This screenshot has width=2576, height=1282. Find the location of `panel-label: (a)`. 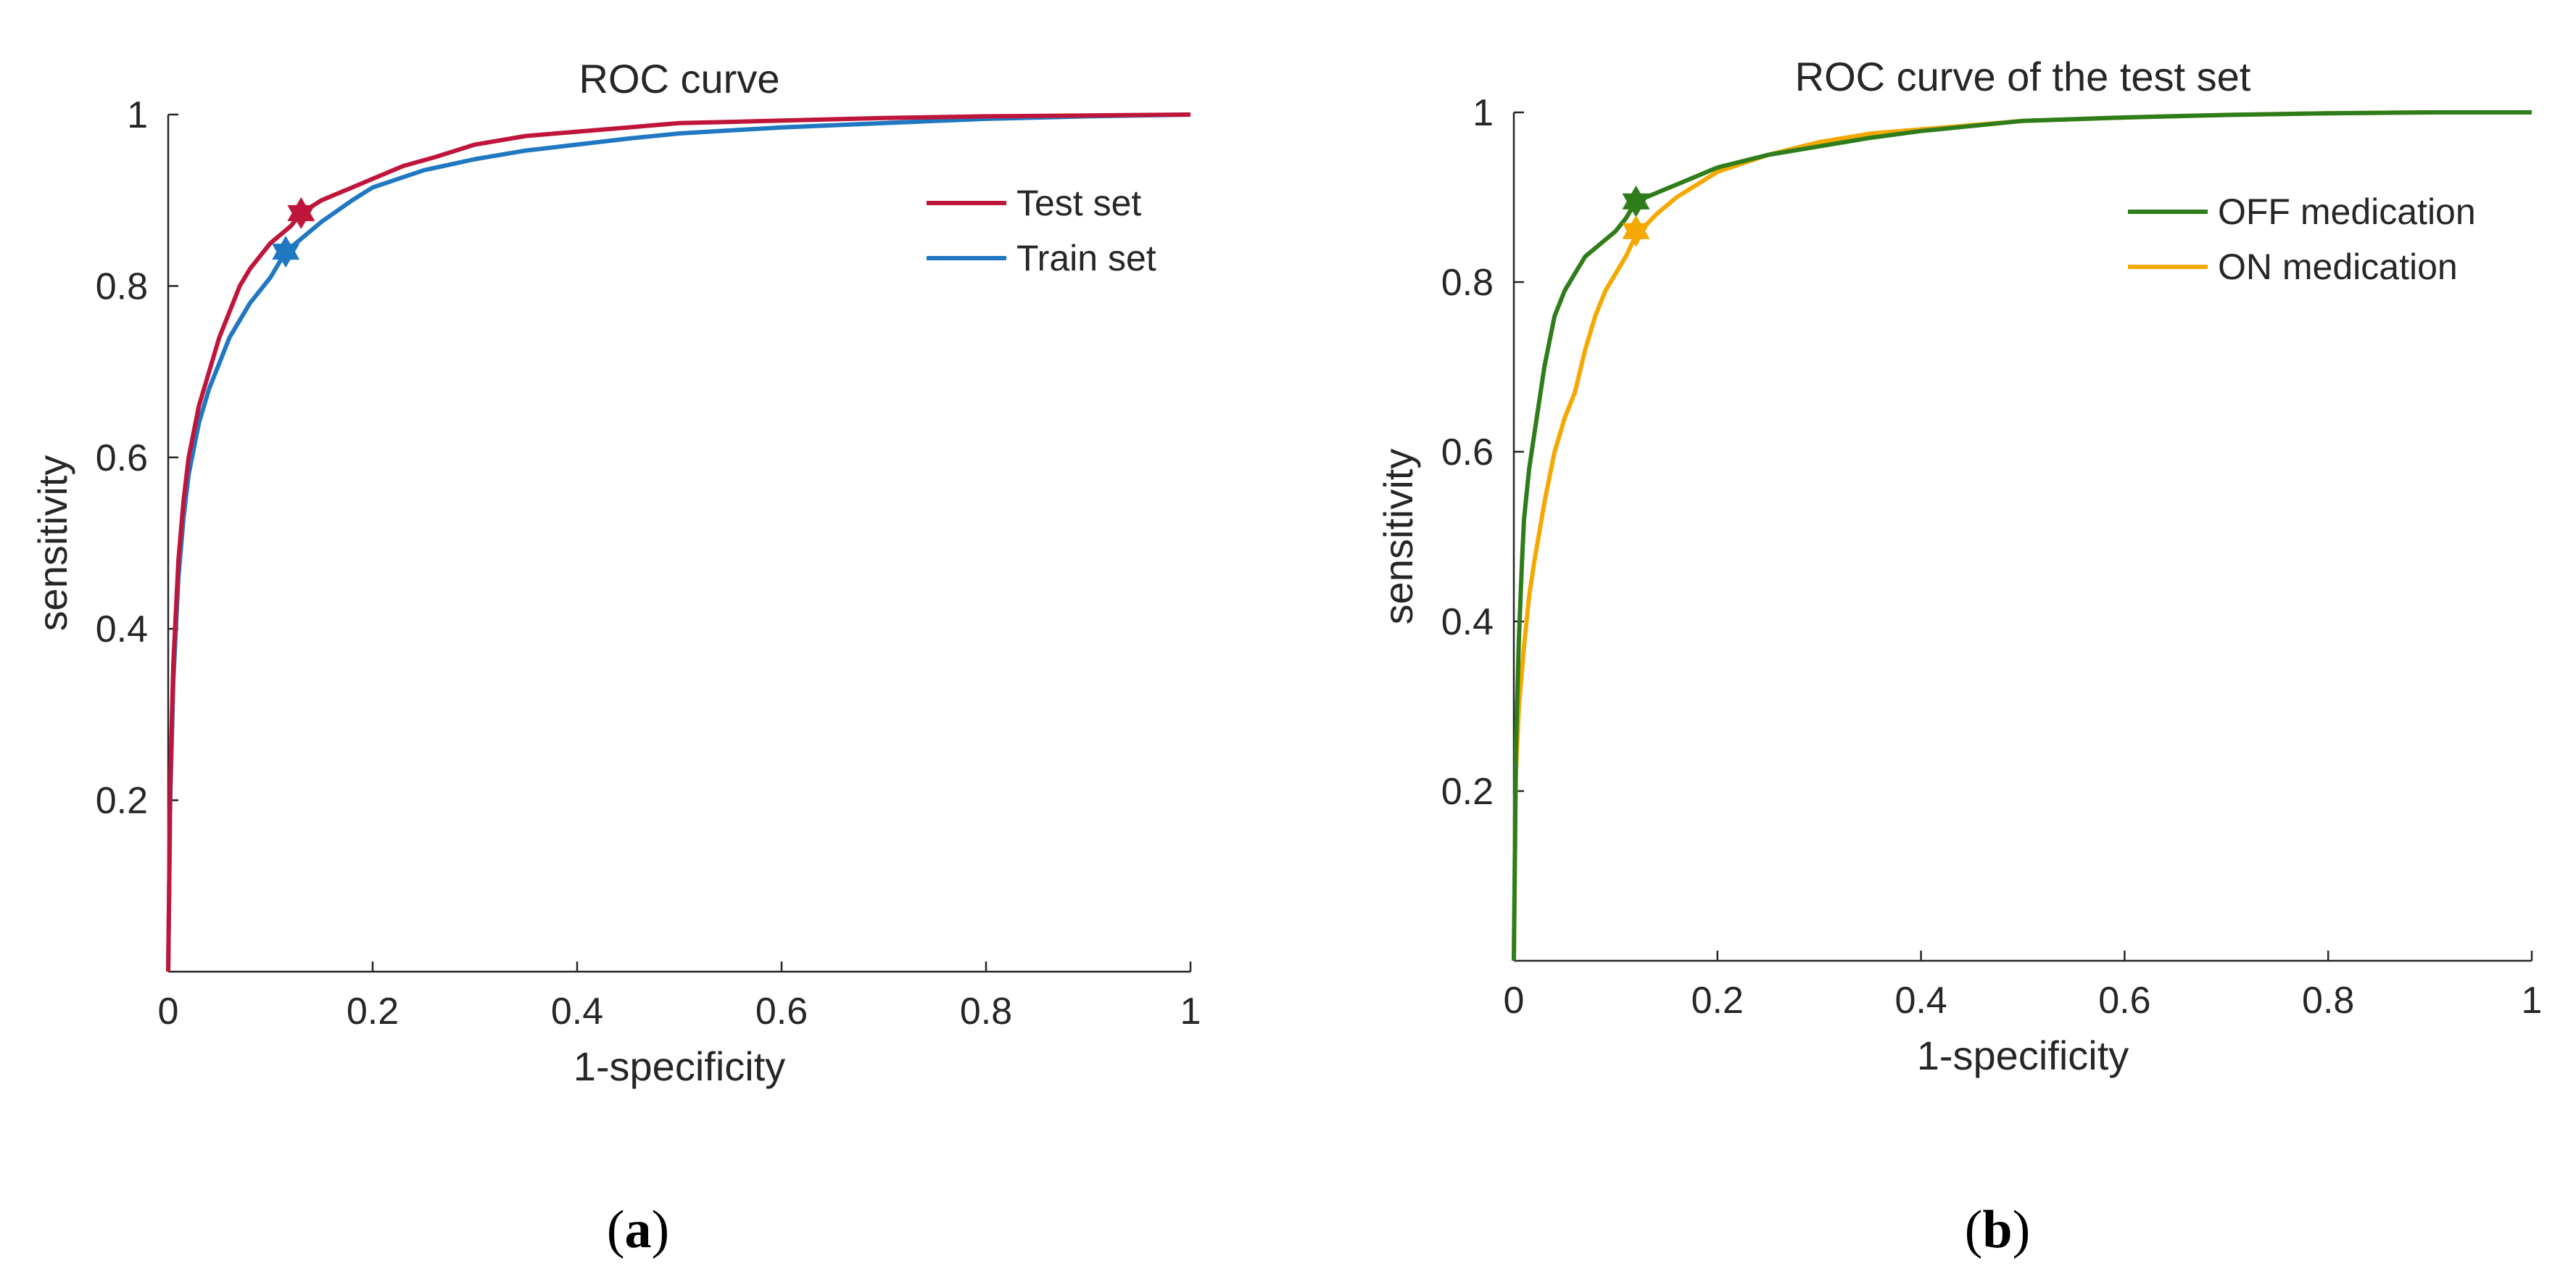

panel-label: (a) is located at coordinates (638, 1230).